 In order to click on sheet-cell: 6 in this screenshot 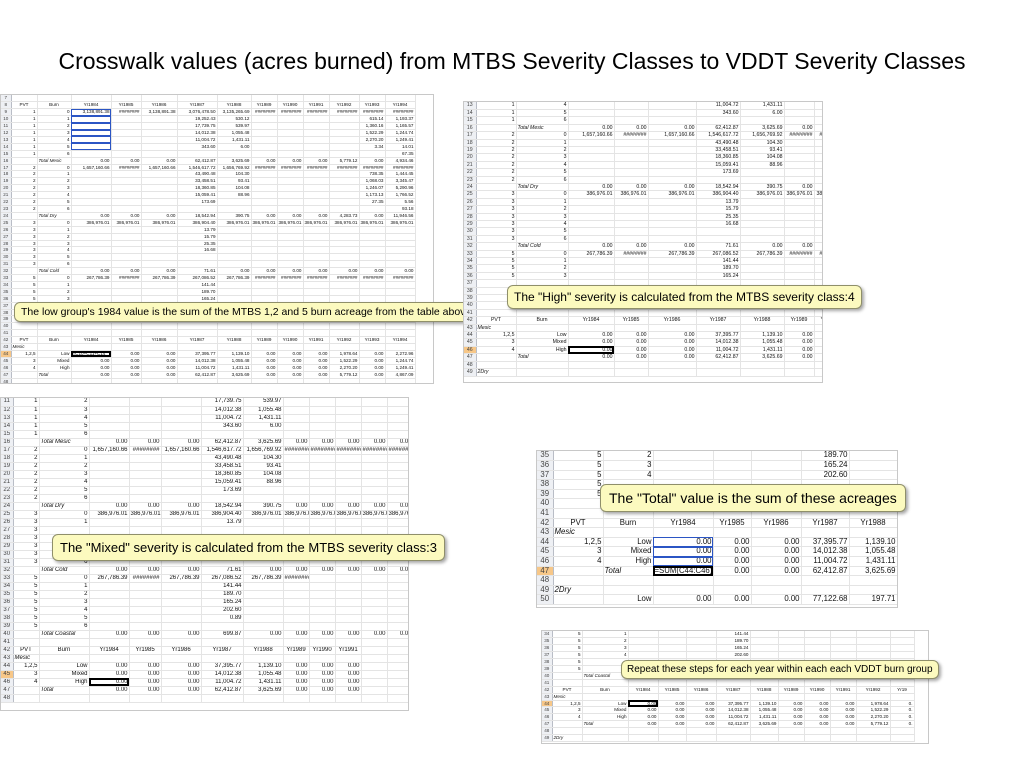, I will do `click(542, 180)`.